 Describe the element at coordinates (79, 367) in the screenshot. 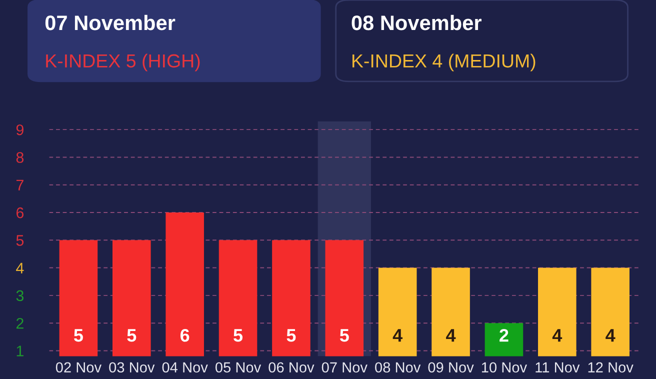

I see `x-tick-label: 02 Nov` at that location.